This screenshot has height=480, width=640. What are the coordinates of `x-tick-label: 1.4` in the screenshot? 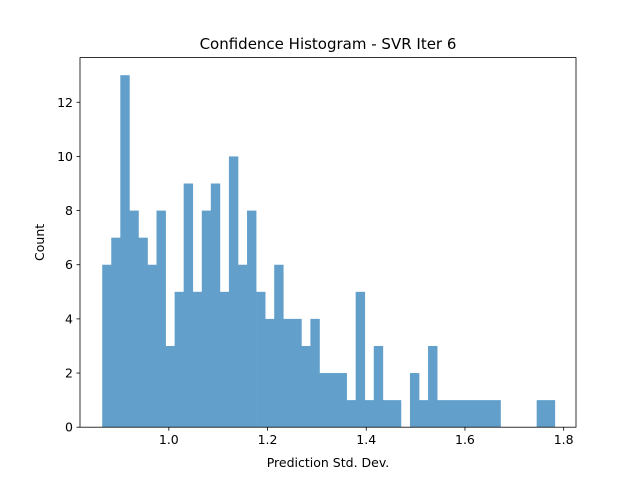 It's located at (366, 439).